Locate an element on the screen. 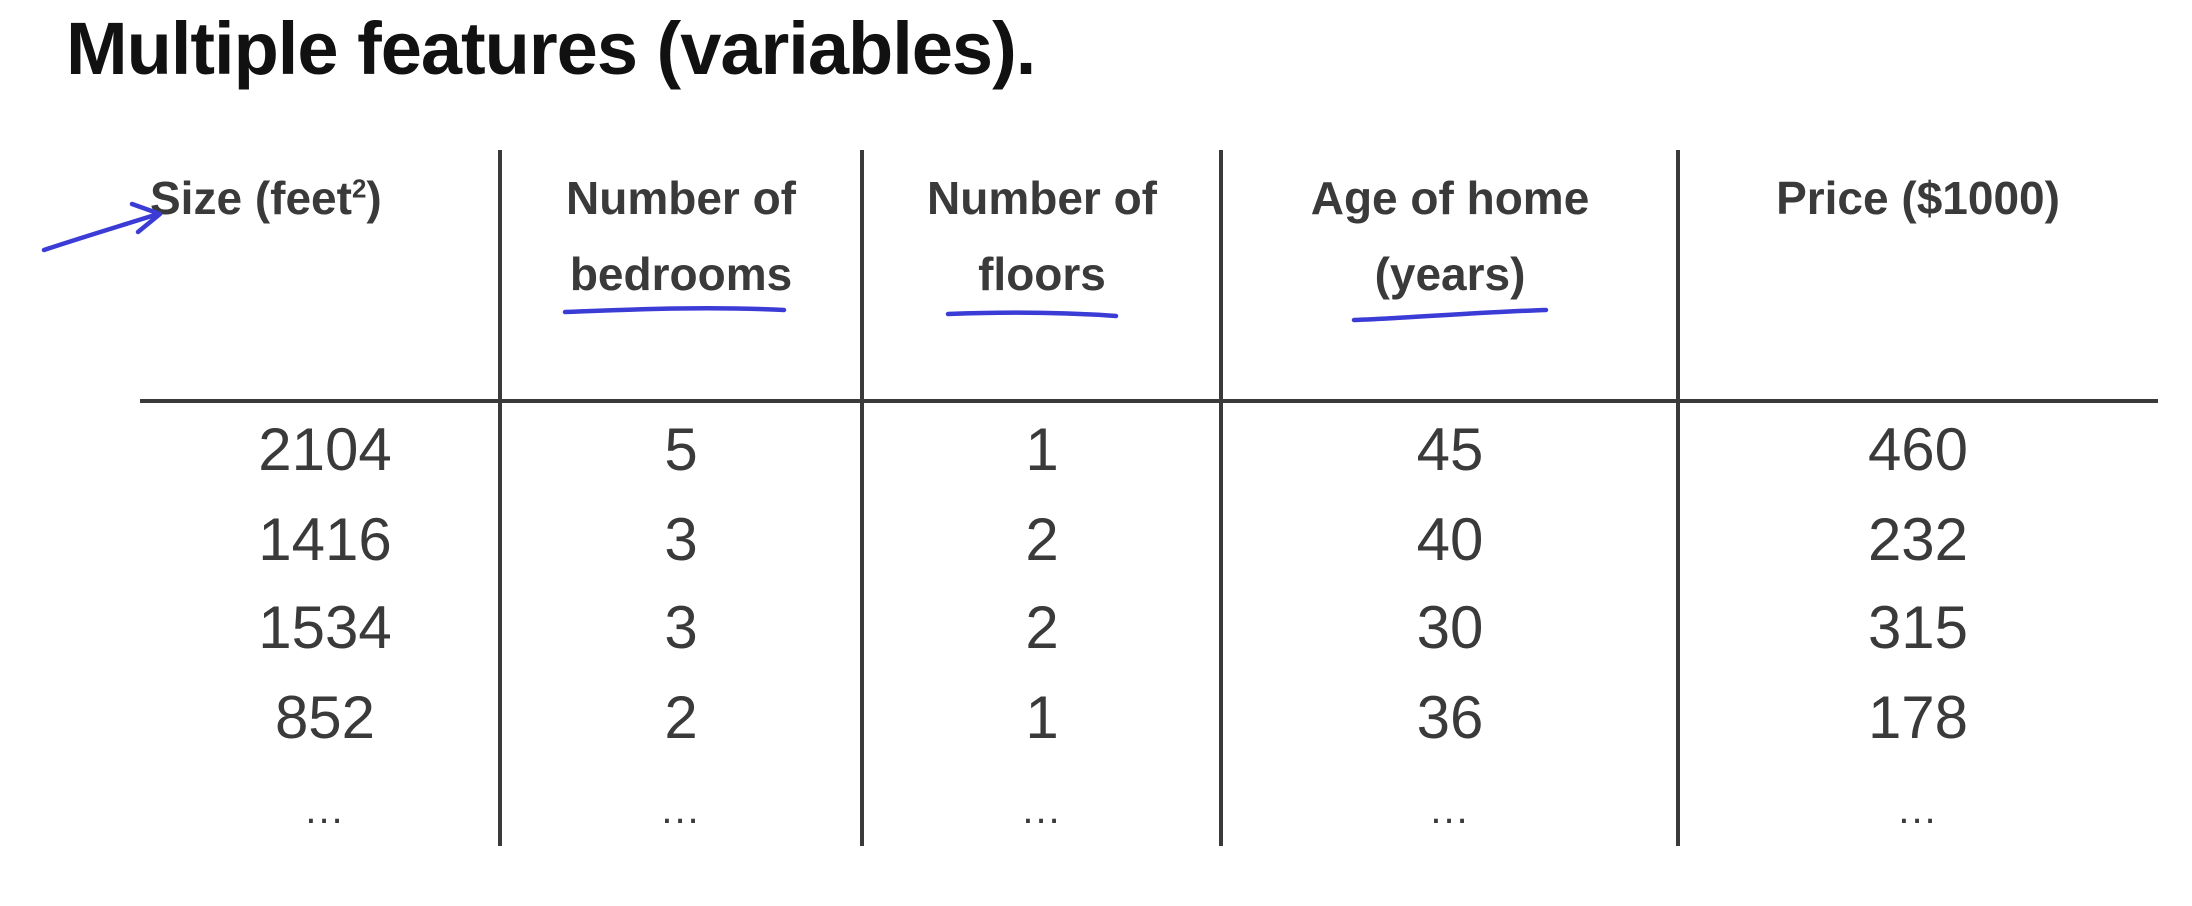 The image size is (2192, 906). header-size-label: Size (feet2) is located at coordinates (325, 198).